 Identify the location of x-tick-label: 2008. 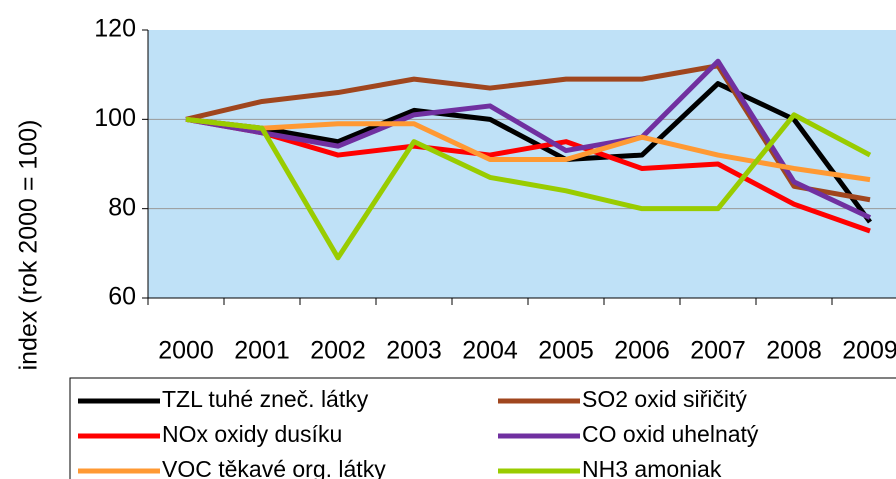
(794, 351).